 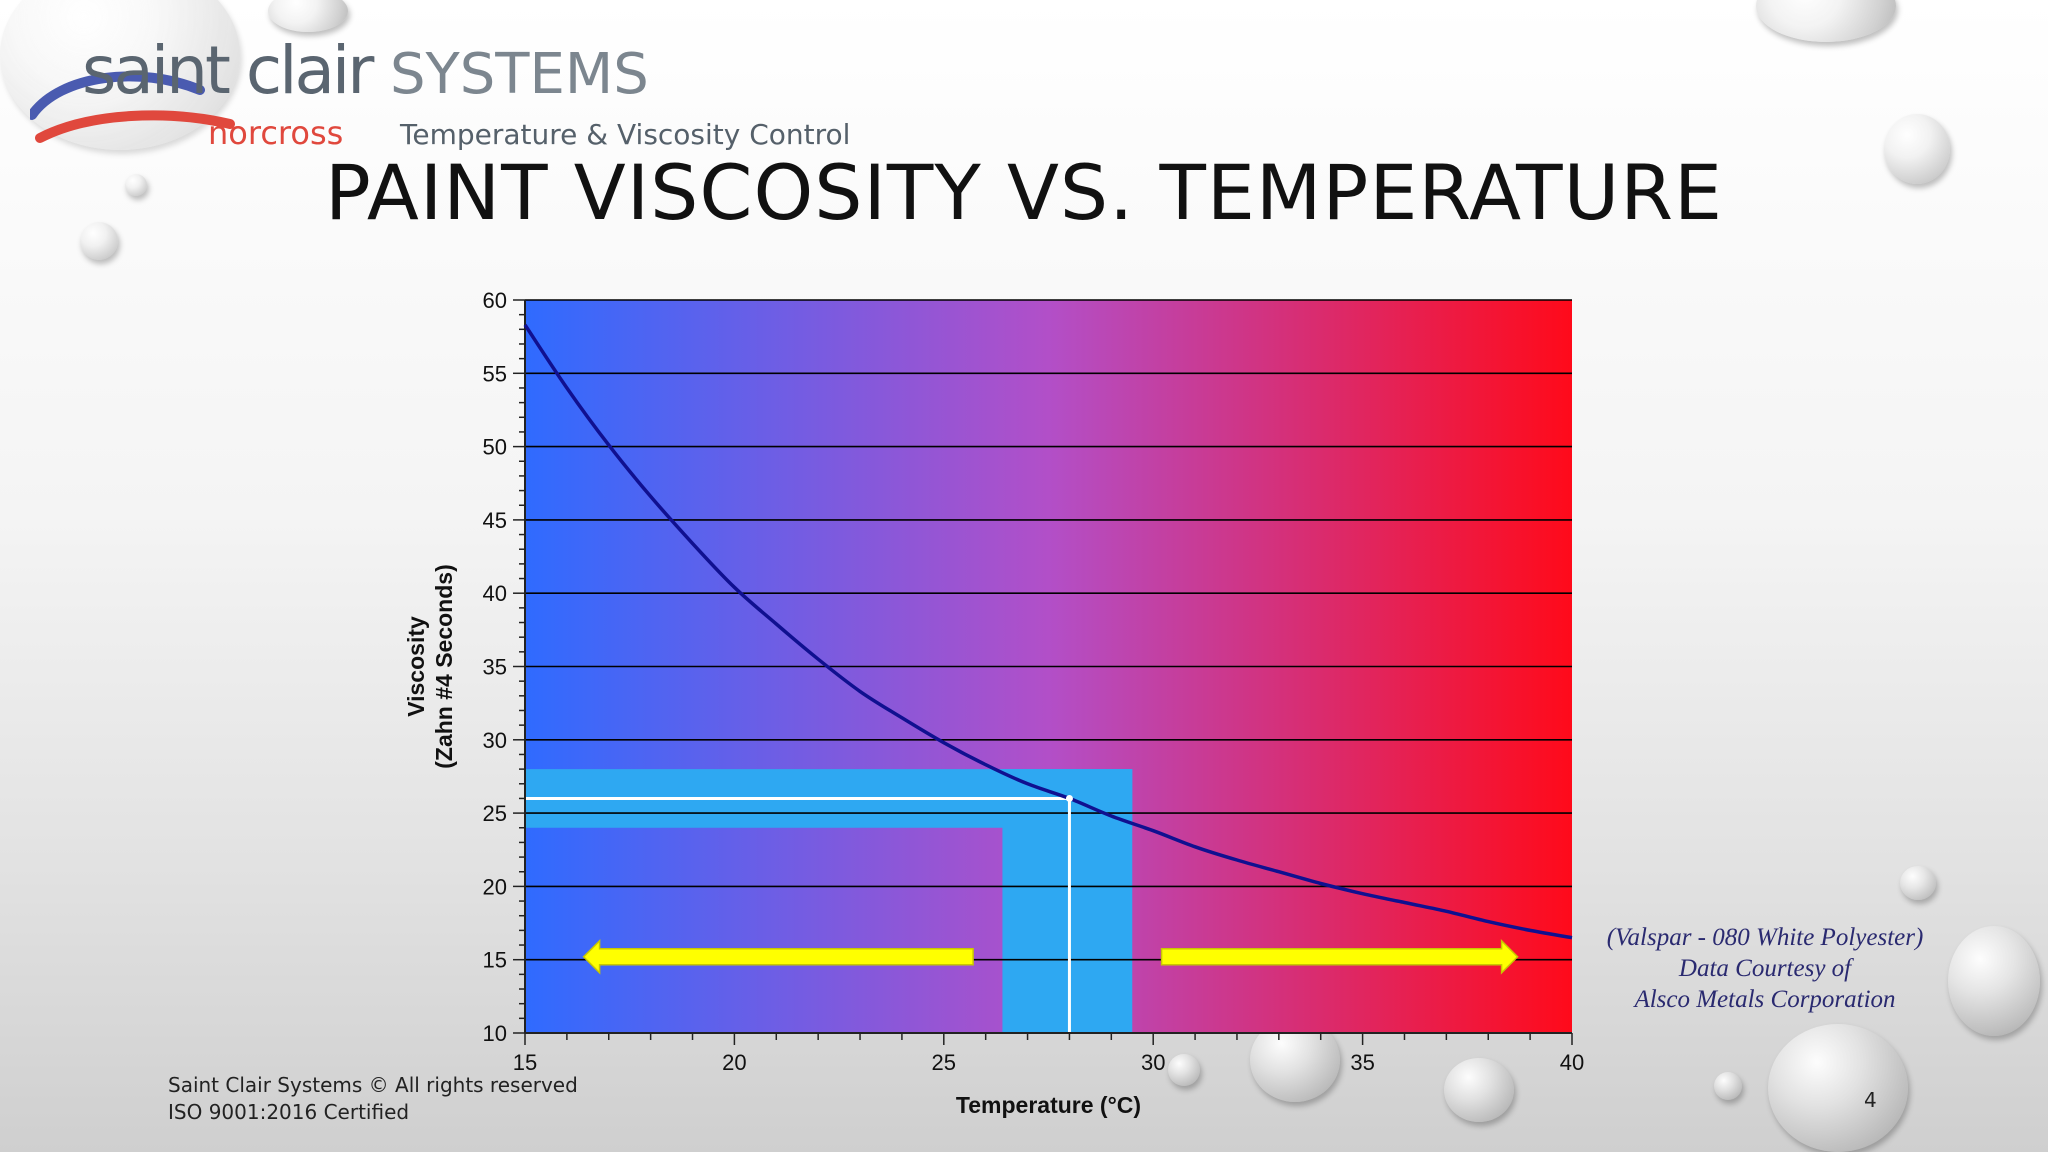 I want to click on certification-text: ISO 9001:2016 Certified, so click(x=289, y=1112).